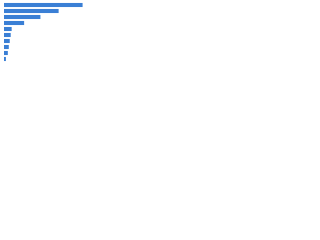  What do you see at coordinates (43, 32) in the screenshot?
I see `chart` at bounding box center [43, 32].